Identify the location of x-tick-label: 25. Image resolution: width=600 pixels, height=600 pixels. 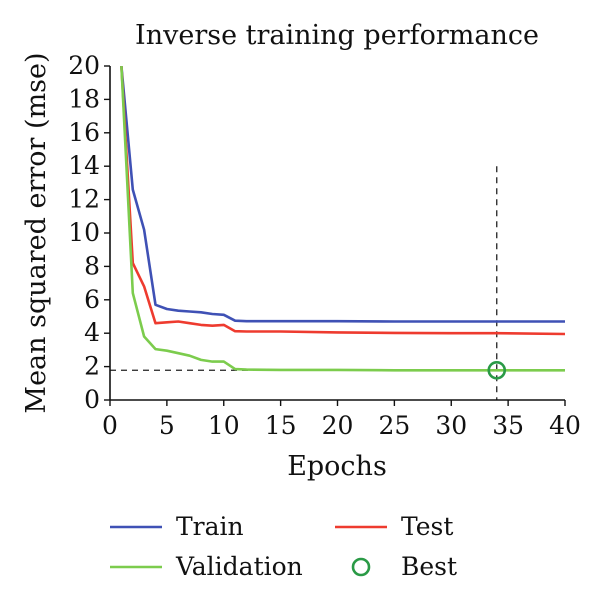
(394, 425).